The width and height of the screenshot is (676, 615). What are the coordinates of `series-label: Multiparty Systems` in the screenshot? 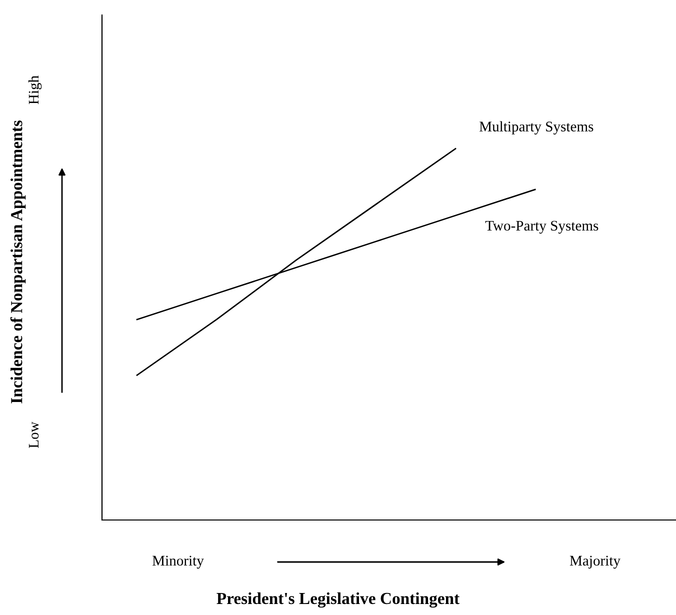 It's located at (537, 127).